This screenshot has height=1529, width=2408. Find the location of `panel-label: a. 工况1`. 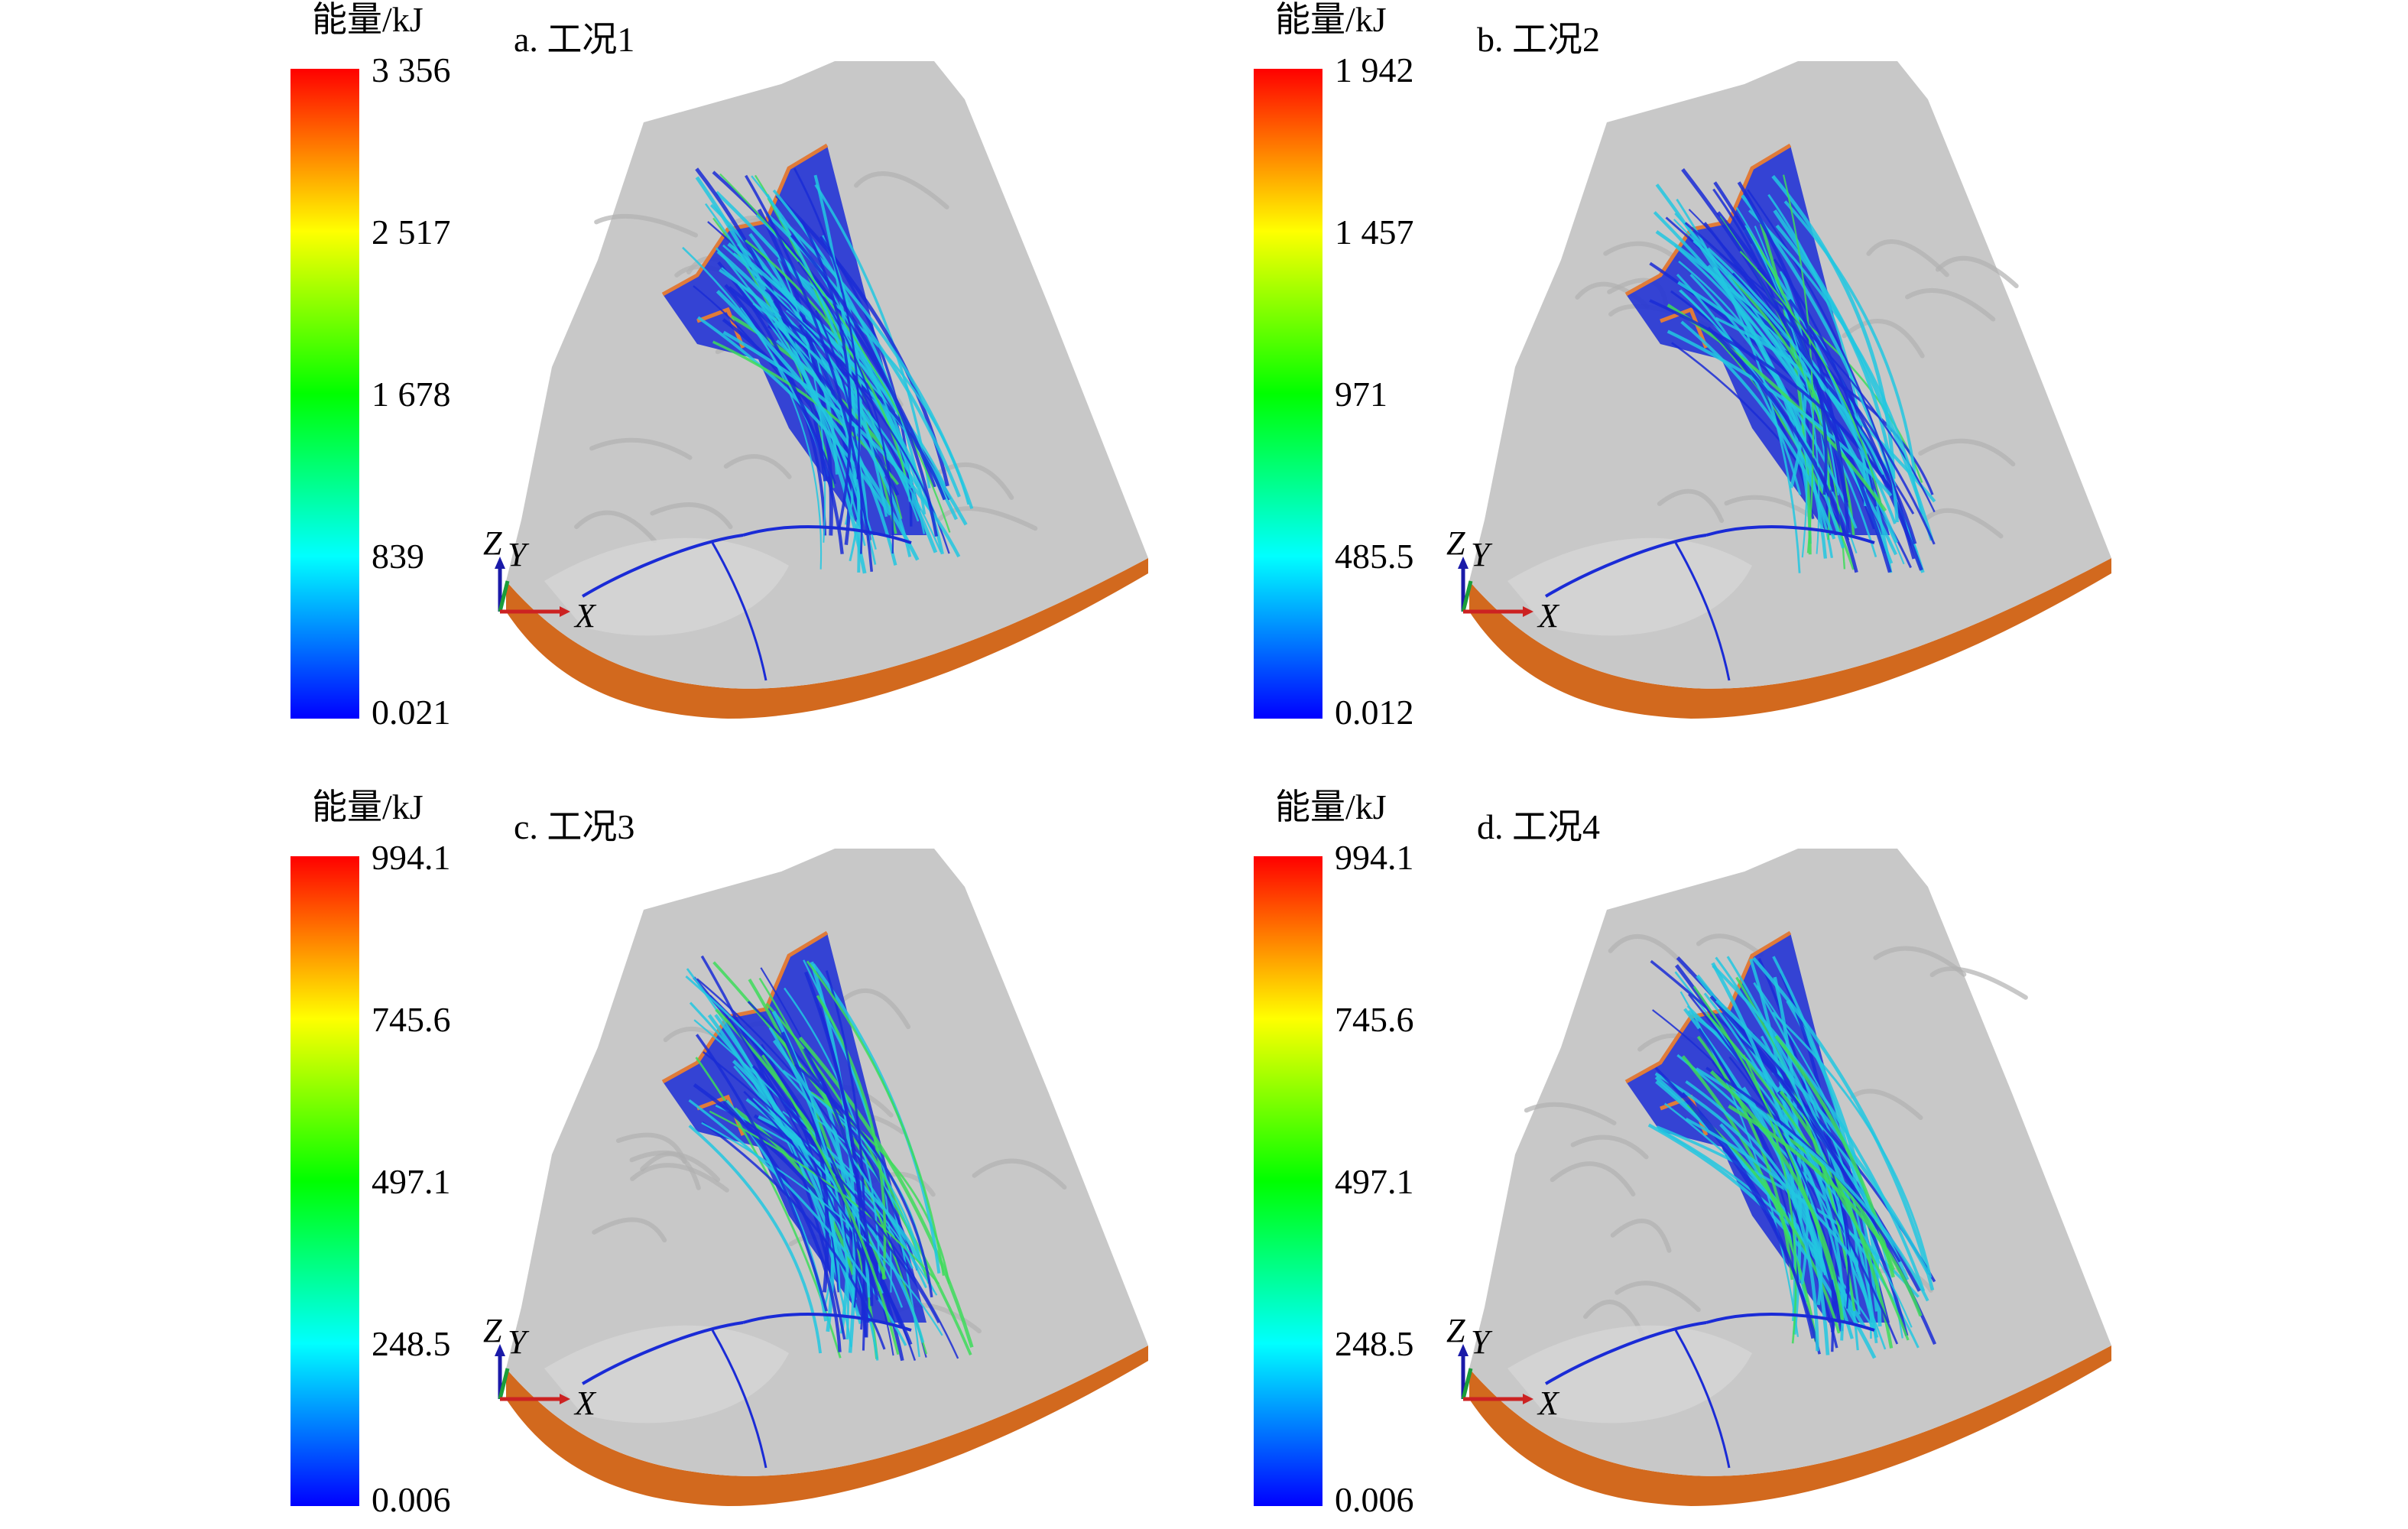

panel-label: a. 工况1 is located at coordinates (575, 39).